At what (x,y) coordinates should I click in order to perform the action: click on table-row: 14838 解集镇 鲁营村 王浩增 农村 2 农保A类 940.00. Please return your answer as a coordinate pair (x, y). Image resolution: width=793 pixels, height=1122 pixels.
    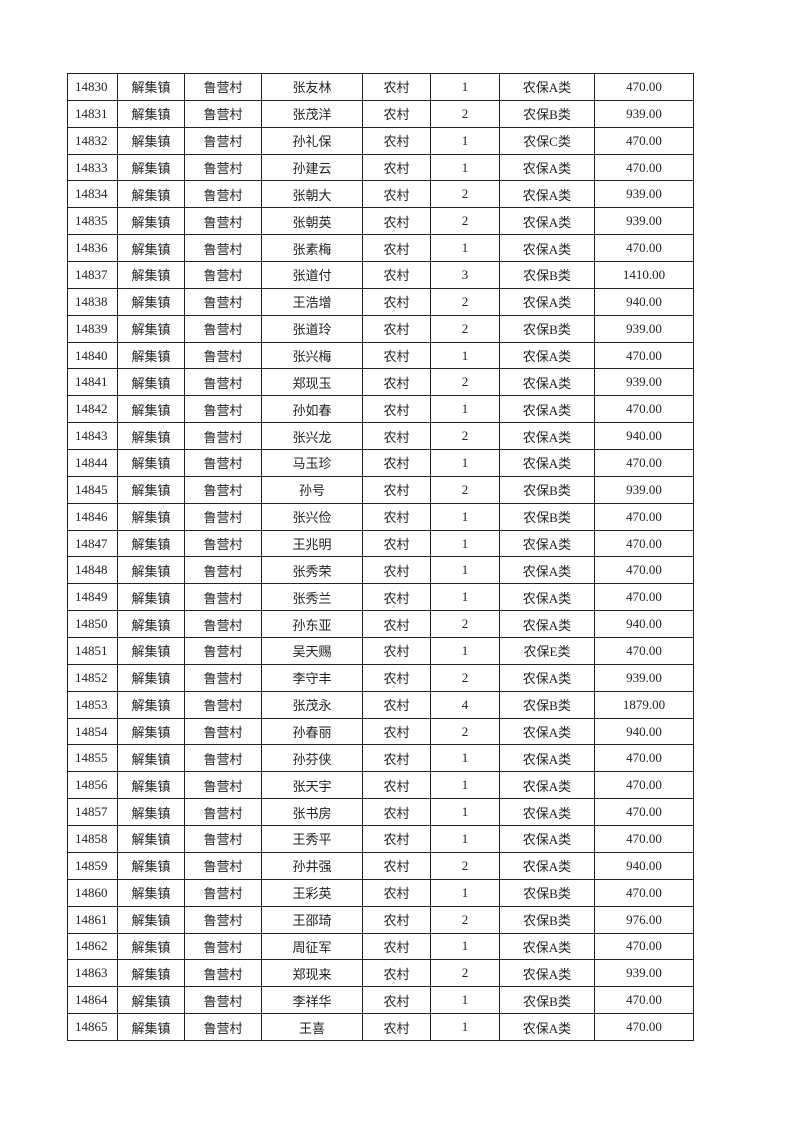
    Looking at the image, I should click on (380, 301).